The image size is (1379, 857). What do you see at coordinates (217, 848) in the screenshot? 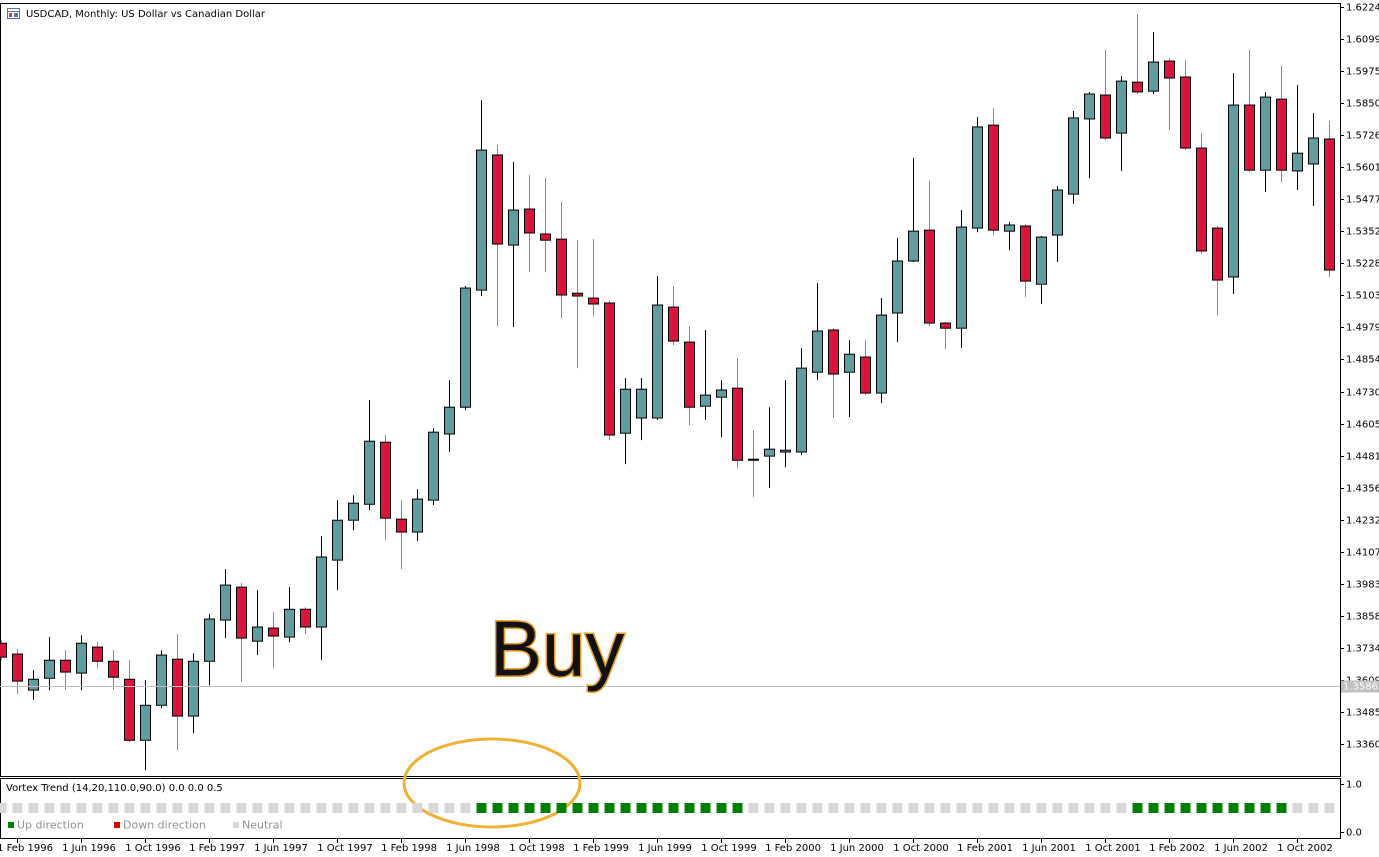
I see `x-tick-label: 1 Feb 1997` at bounding box center [217, 848].